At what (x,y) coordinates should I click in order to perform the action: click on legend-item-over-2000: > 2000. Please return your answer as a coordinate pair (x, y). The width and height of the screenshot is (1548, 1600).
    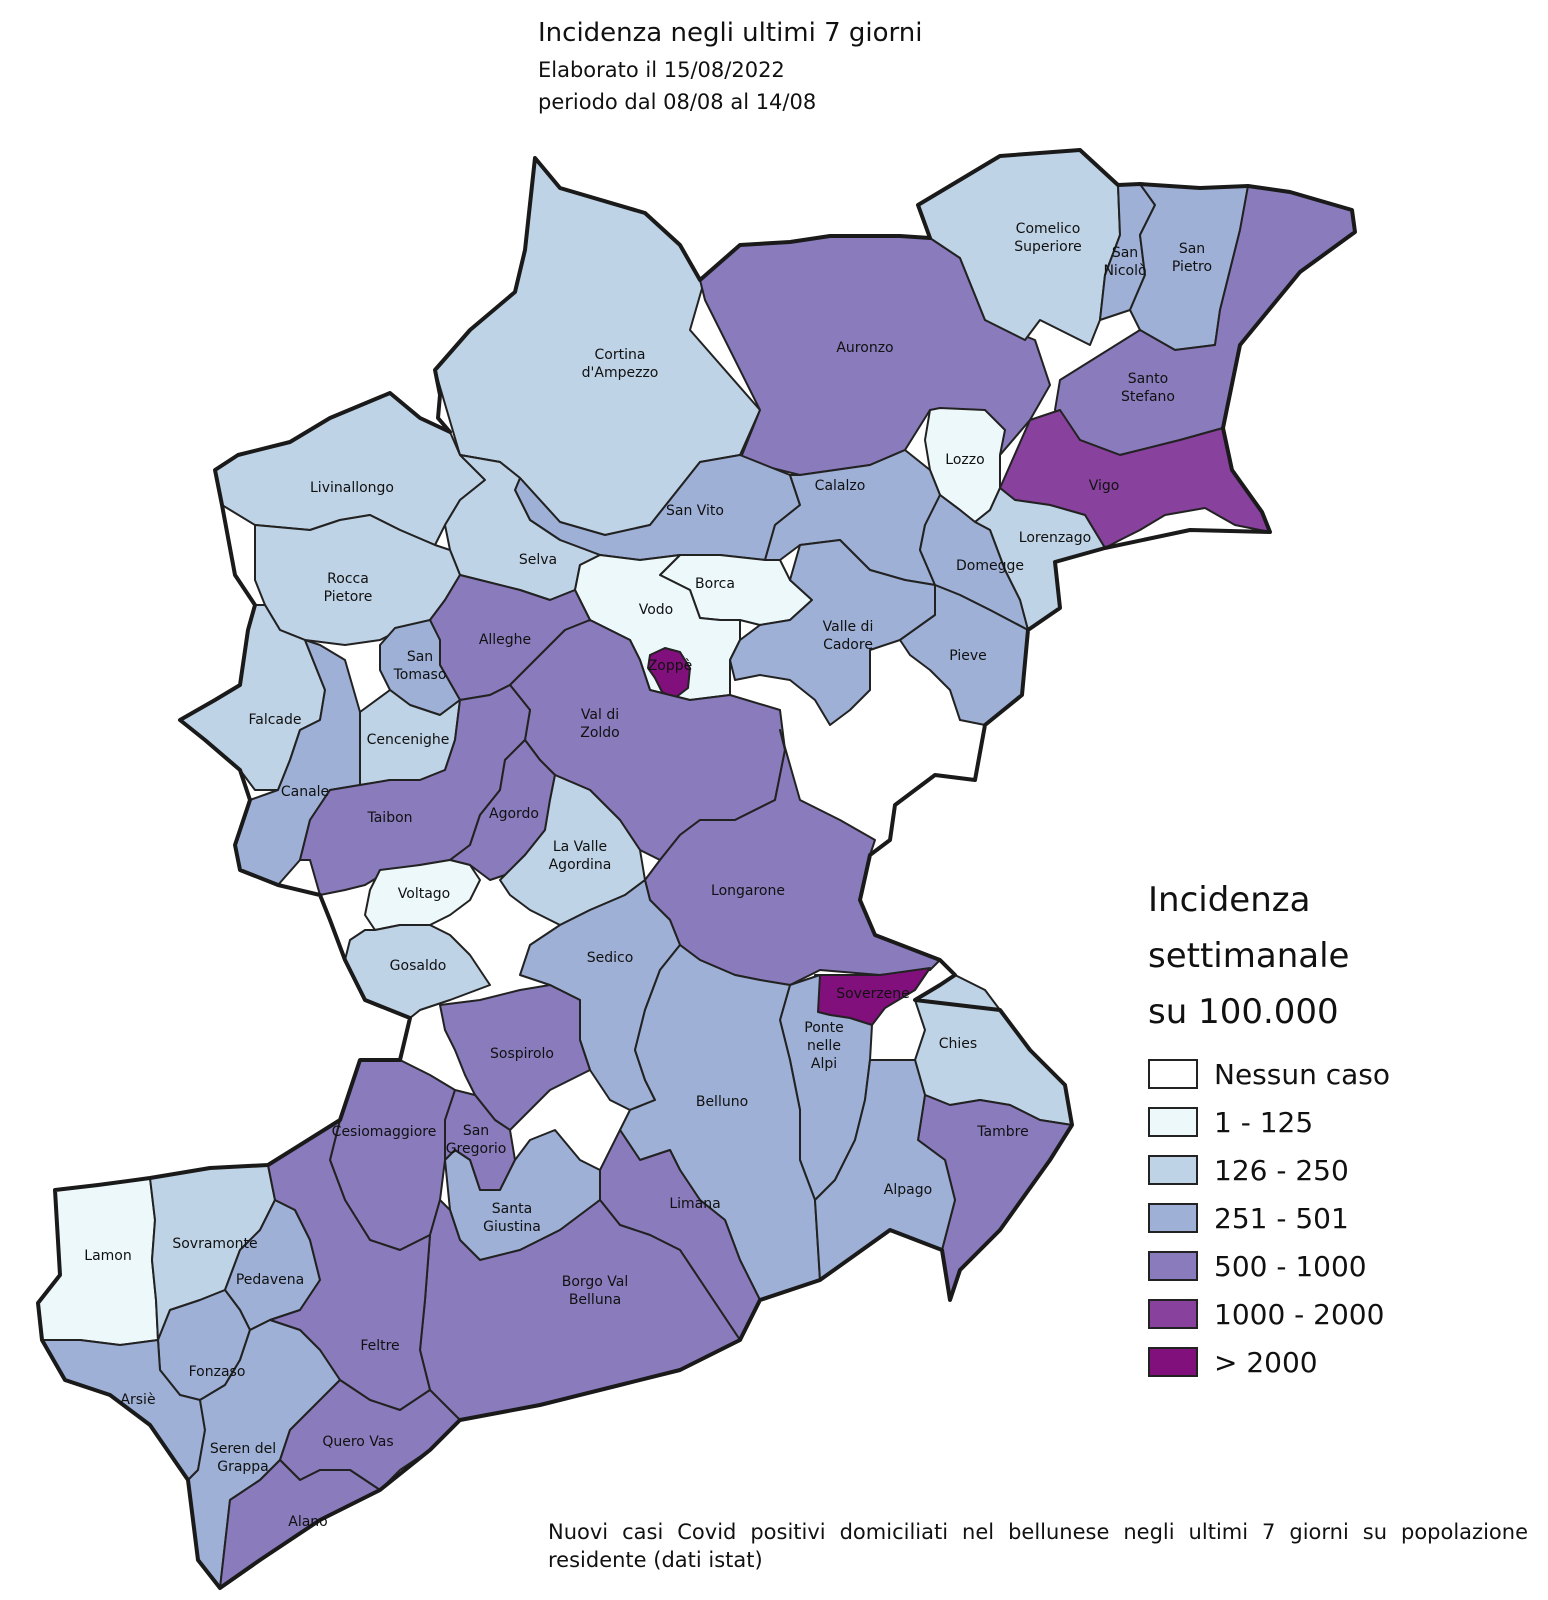
    Looking at the image, I should click on (1269, 1362).